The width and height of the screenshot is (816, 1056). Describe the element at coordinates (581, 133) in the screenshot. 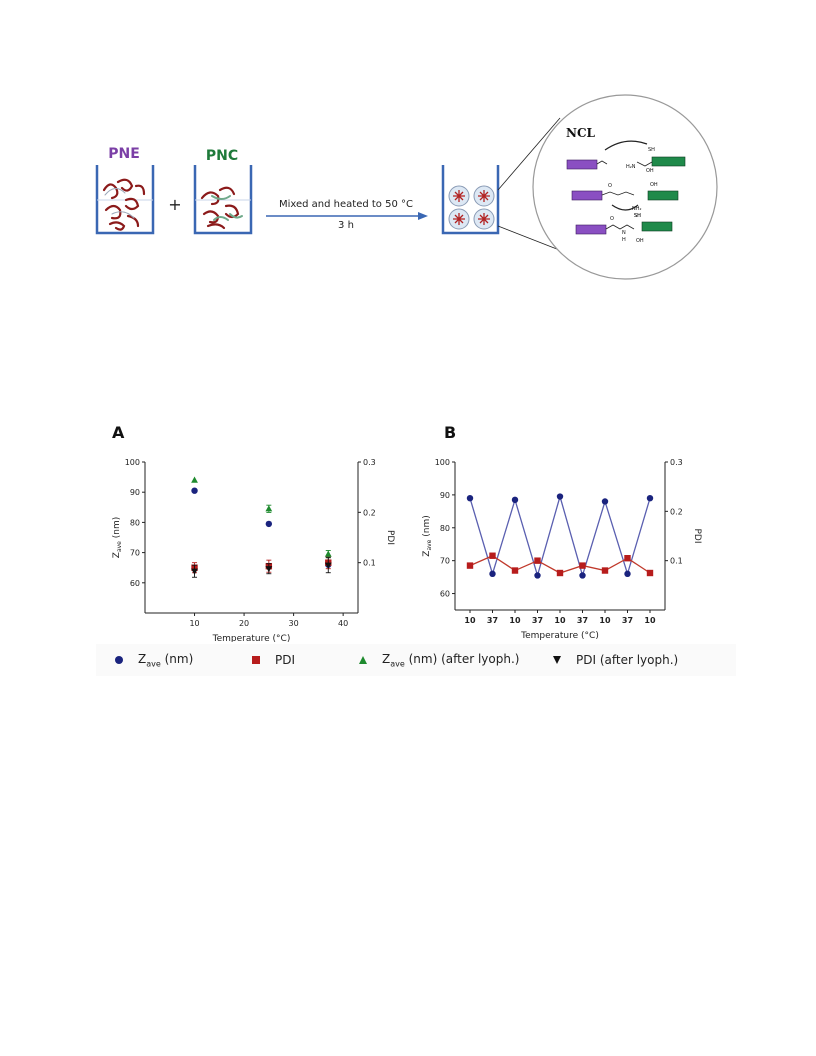

I see `ncl-label: NCL` at that location.